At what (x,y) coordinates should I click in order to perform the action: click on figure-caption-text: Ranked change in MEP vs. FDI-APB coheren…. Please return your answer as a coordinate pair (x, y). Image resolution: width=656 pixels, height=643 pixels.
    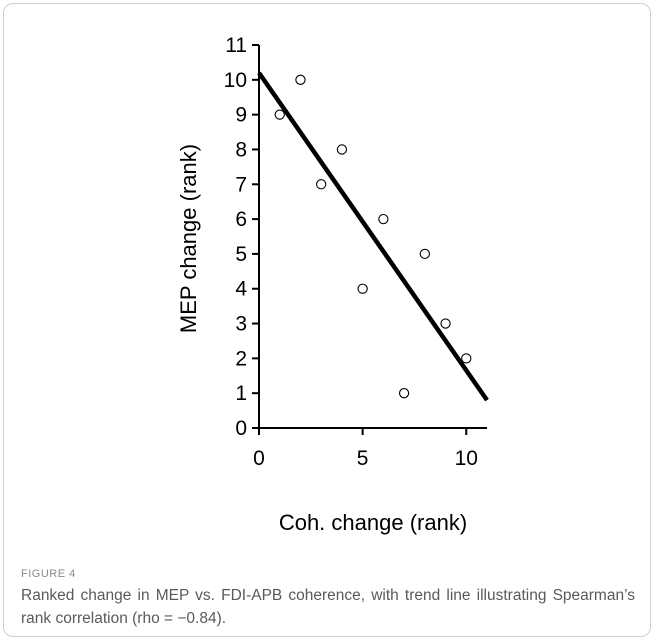
    Looking at the image, I should click on (328, 607).